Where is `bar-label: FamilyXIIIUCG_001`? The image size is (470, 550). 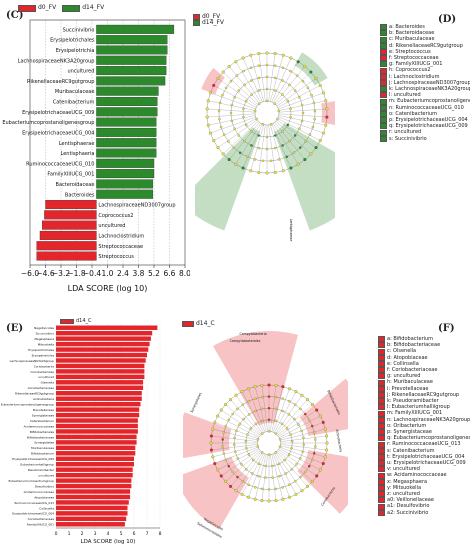
bar-label: FamilyXIIIUCG_001 is located at coordinates (40, 525).